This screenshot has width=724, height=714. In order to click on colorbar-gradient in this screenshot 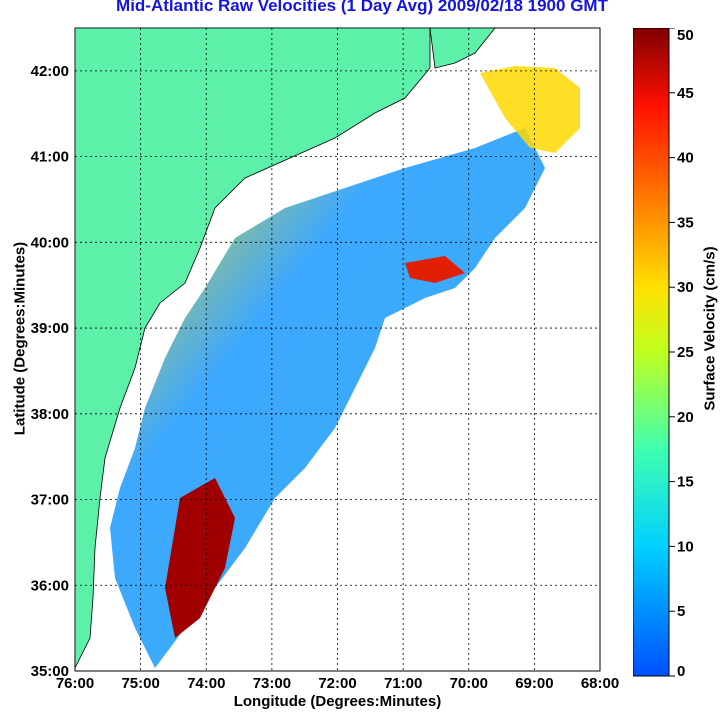, I will do `click(651, 352)`.